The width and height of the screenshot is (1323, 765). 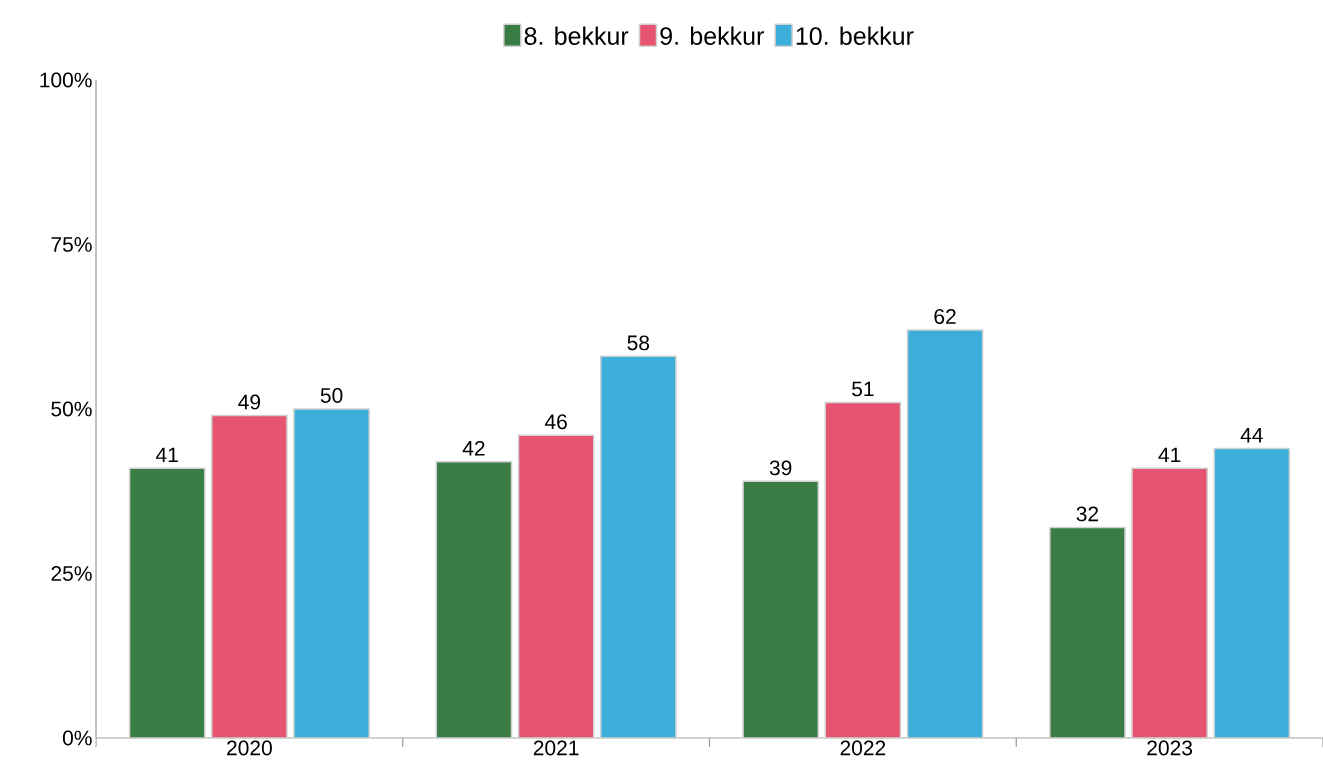 I want to click on data-label: 44, so click(x=1251, y=435).